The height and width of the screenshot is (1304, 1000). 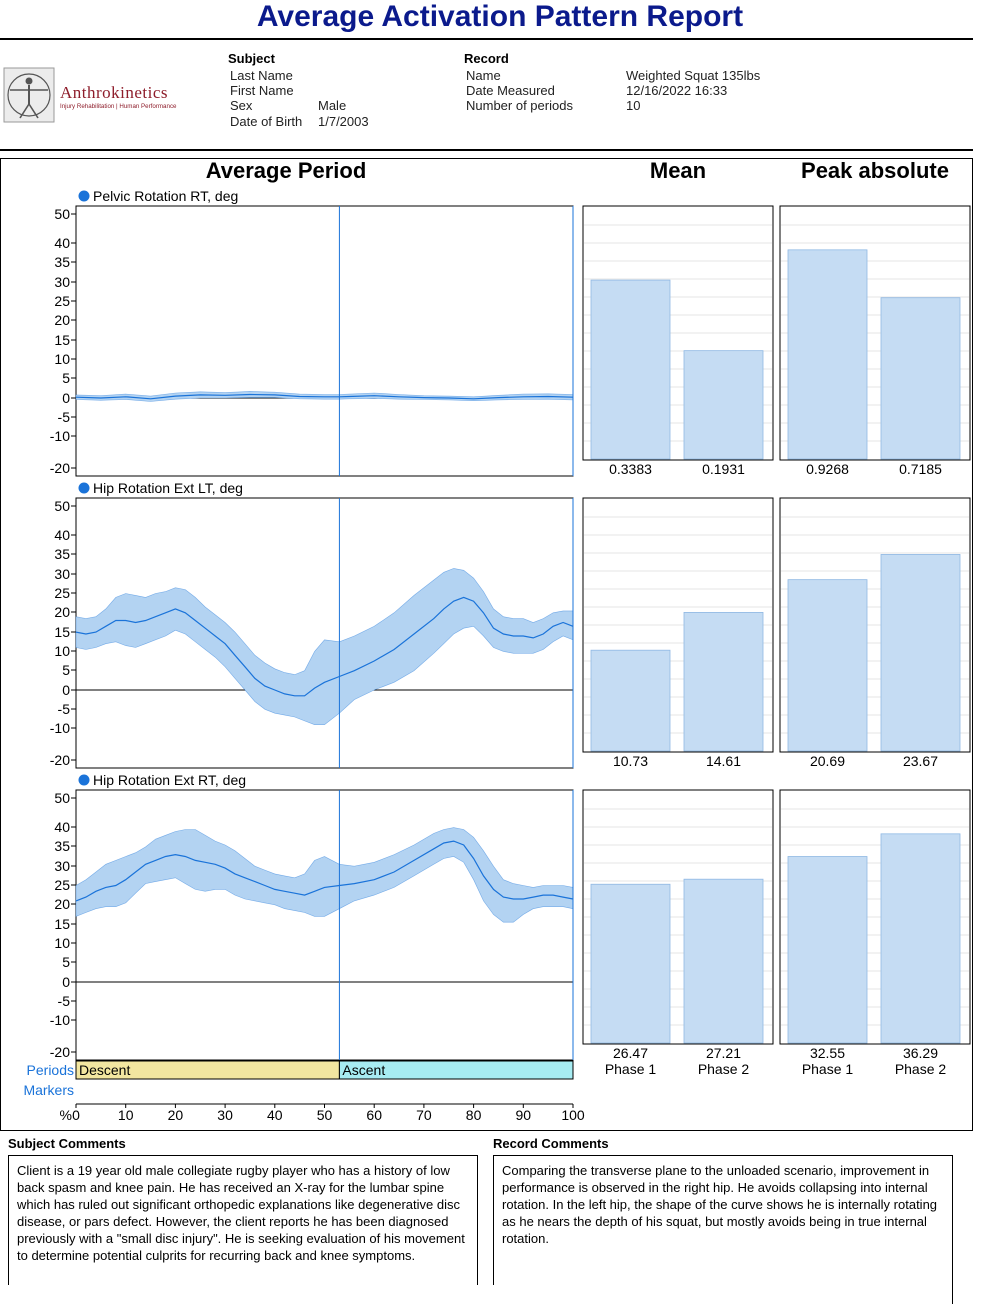 What do you see at coordinates (500, 16) in the screenshot?
I see `report-title: Average Activation Pattern Report` at bounding box center [500, 16].